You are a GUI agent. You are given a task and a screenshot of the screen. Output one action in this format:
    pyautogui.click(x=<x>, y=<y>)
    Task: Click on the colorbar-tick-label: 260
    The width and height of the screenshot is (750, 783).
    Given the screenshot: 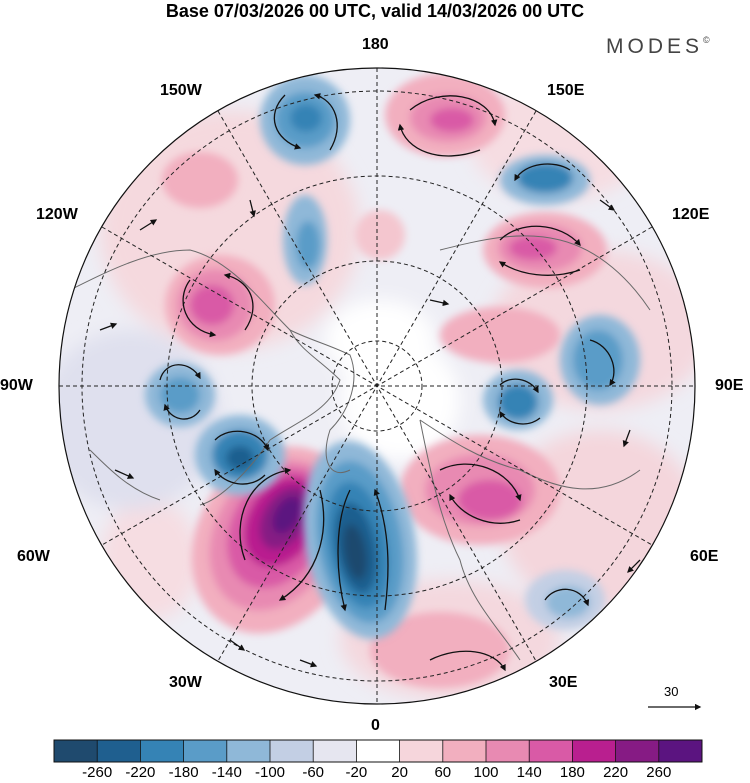 What is the action you would take?
    pyautogui.click(x=659, y=772)
    